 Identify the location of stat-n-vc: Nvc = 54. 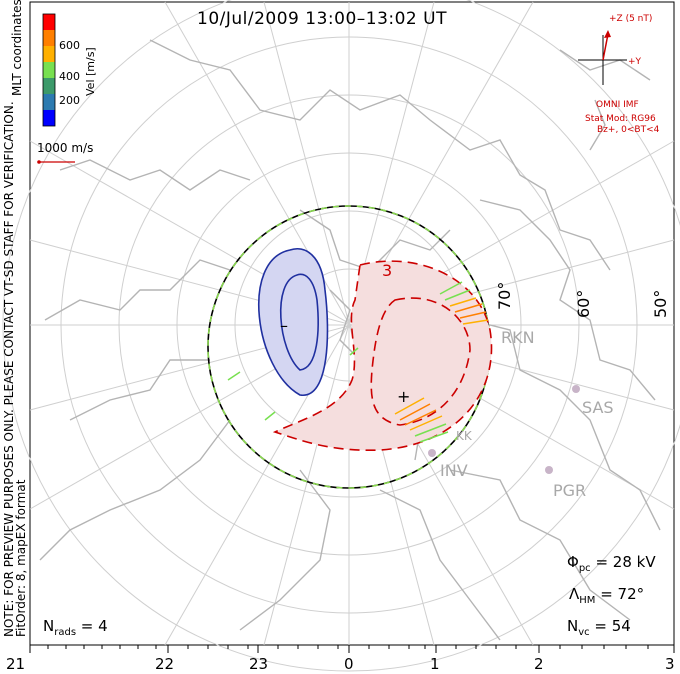
(599, 627).